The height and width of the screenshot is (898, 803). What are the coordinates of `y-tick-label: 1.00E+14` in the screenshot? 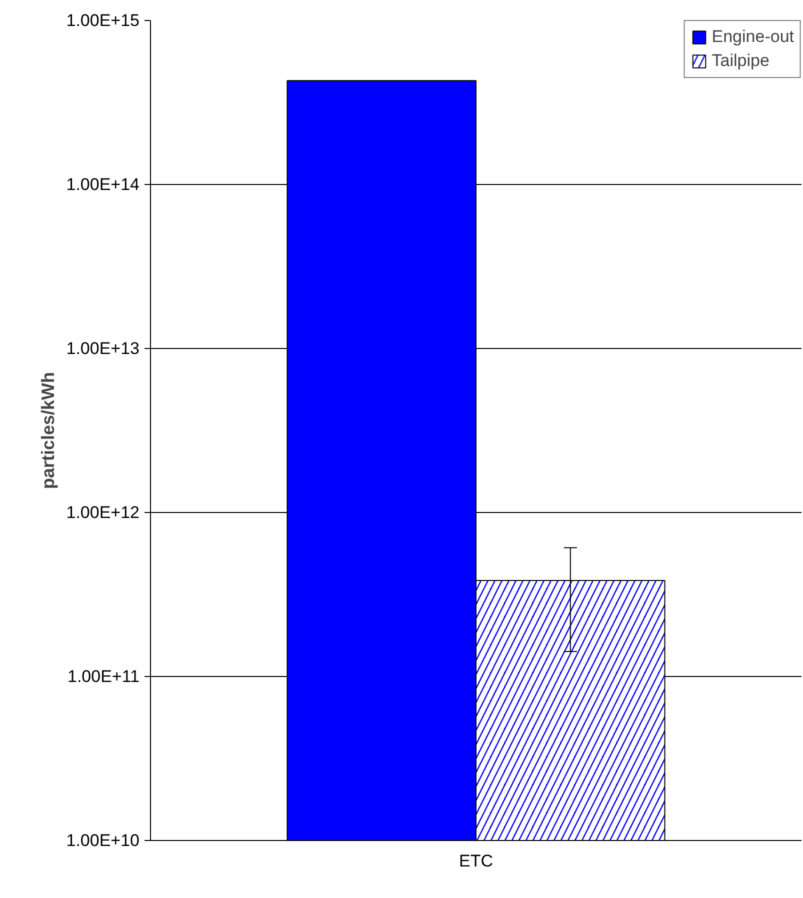 It's located at (103, 184).